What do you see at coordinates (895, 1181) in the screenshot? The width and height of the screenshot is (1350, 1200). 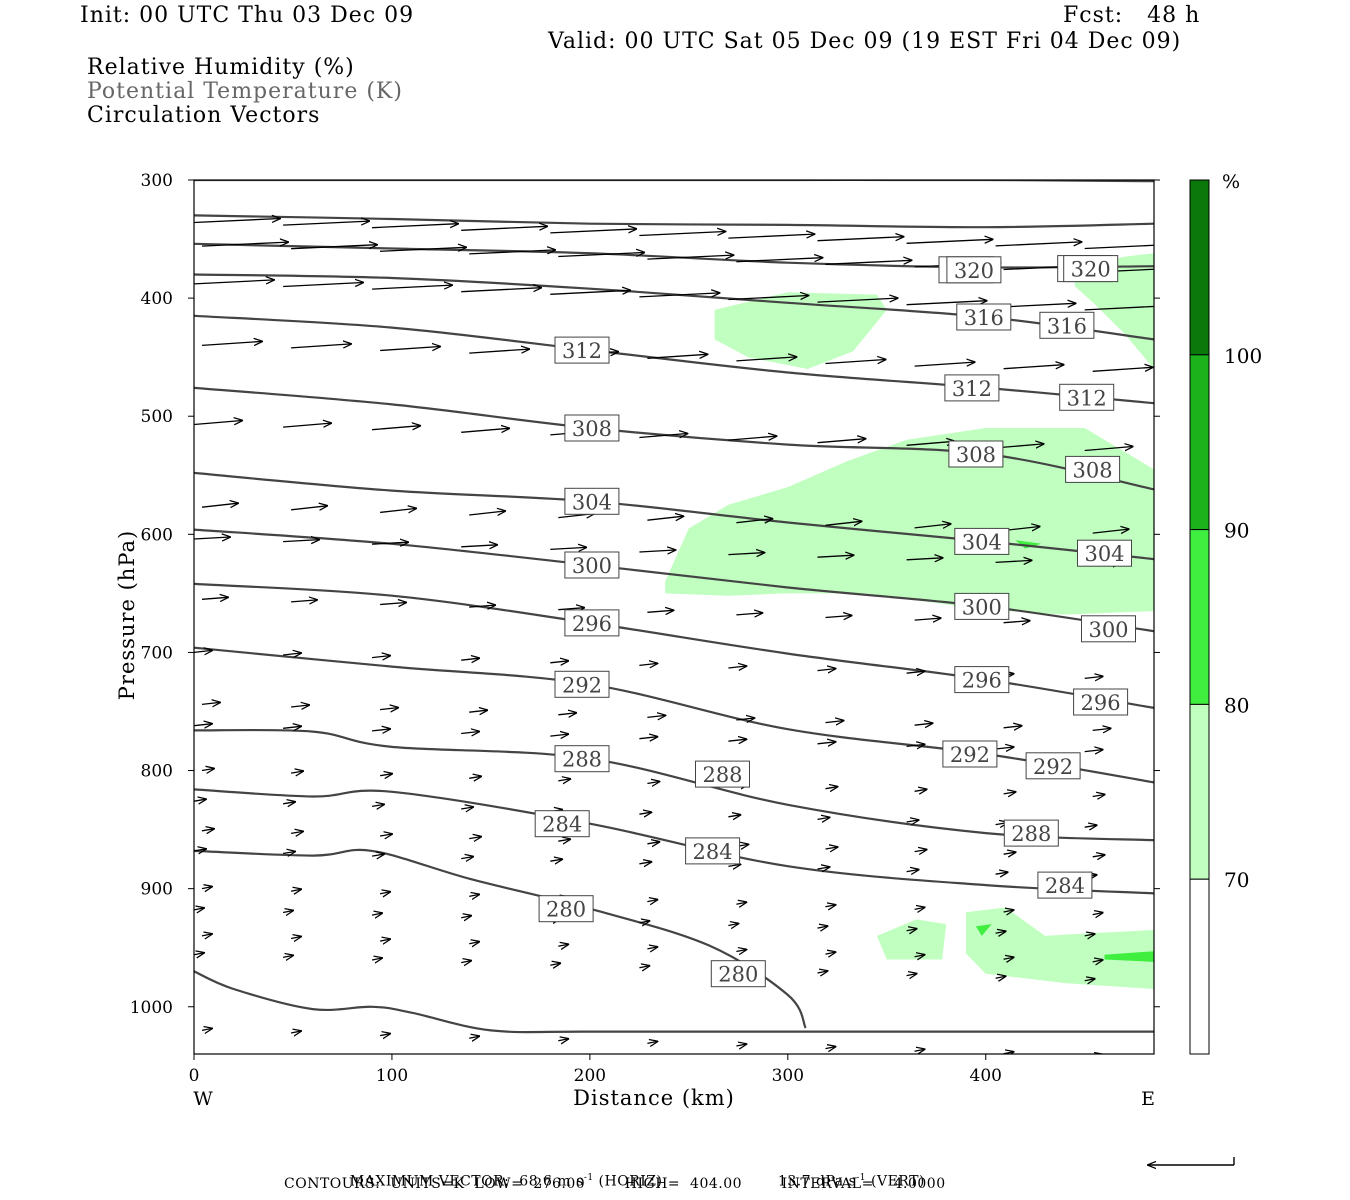 I see `footer-vert-unit: (VERT)` at bounding box center [895, 1181].